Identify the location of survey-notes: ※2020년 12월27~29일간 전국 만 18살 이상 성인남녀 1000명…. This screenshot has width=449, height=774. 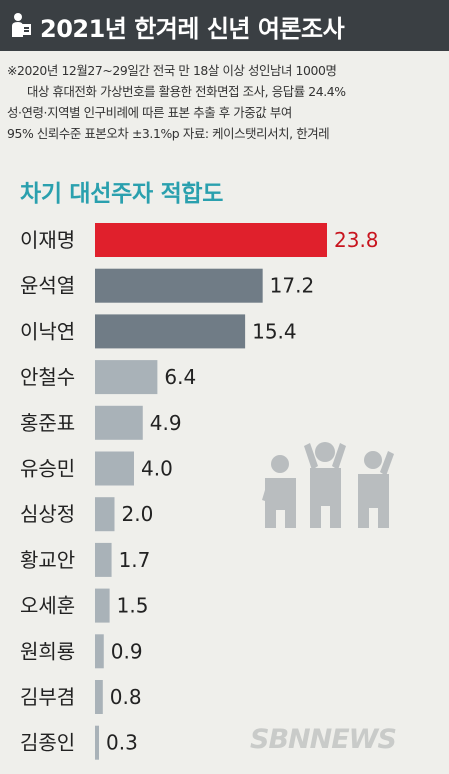
(227, 102).